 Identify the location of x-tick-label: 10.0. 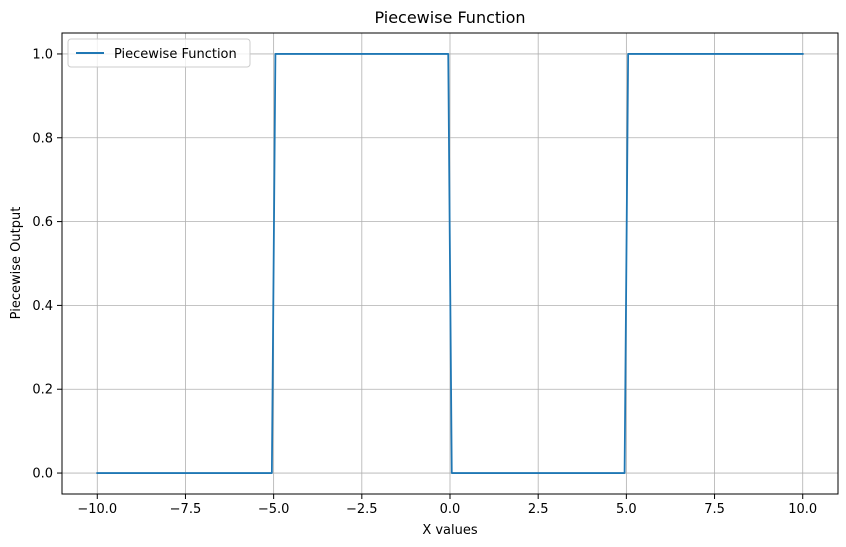
(802, 509).